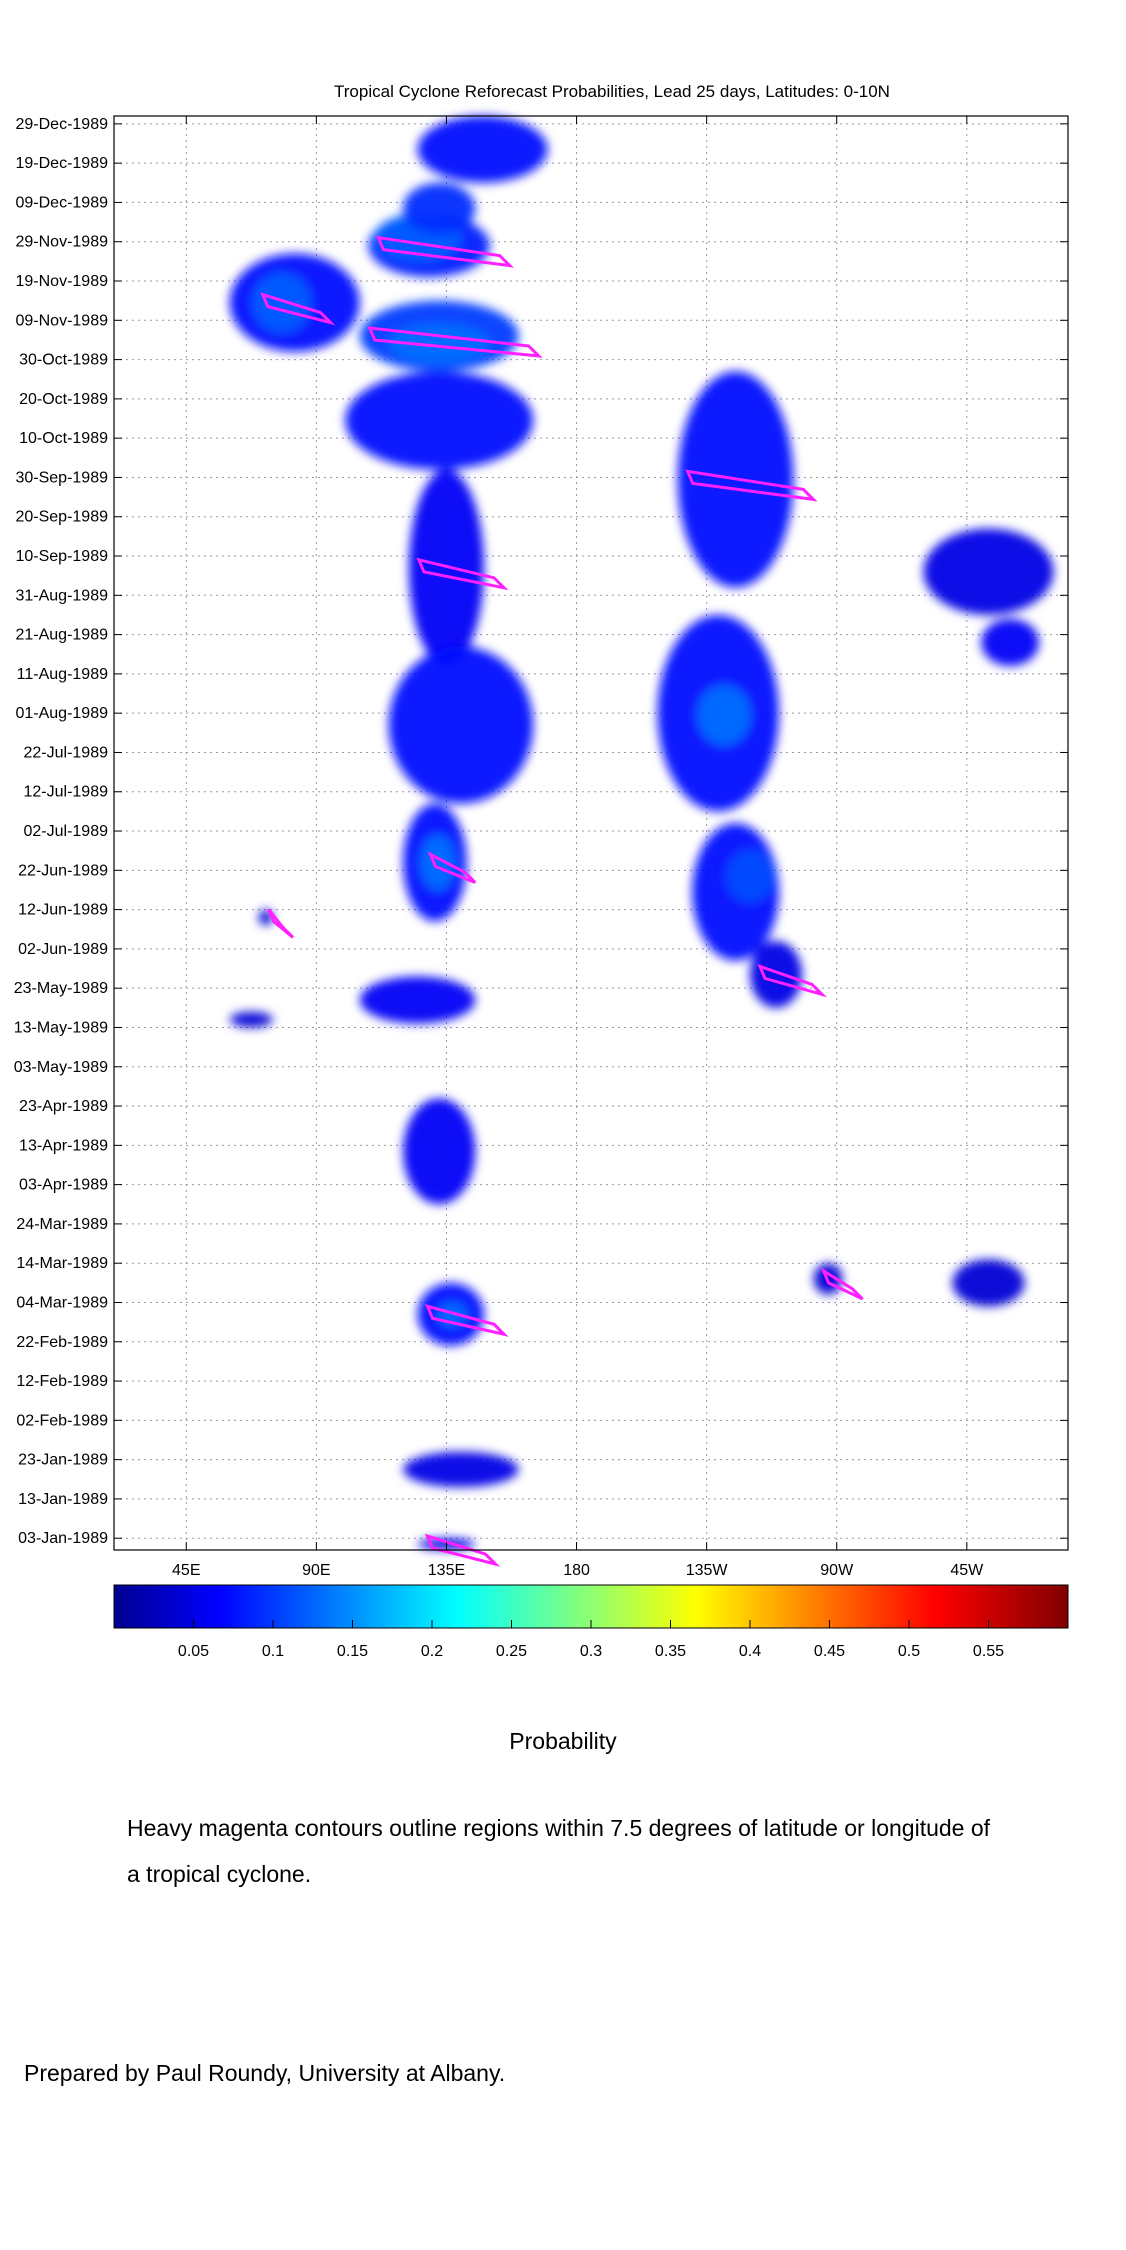 The image size is (1126, 2250). Describe the element at coordinates (62, 281) in the screenshot. I see `y-tick-label: 19-Nov-1989` at that location.